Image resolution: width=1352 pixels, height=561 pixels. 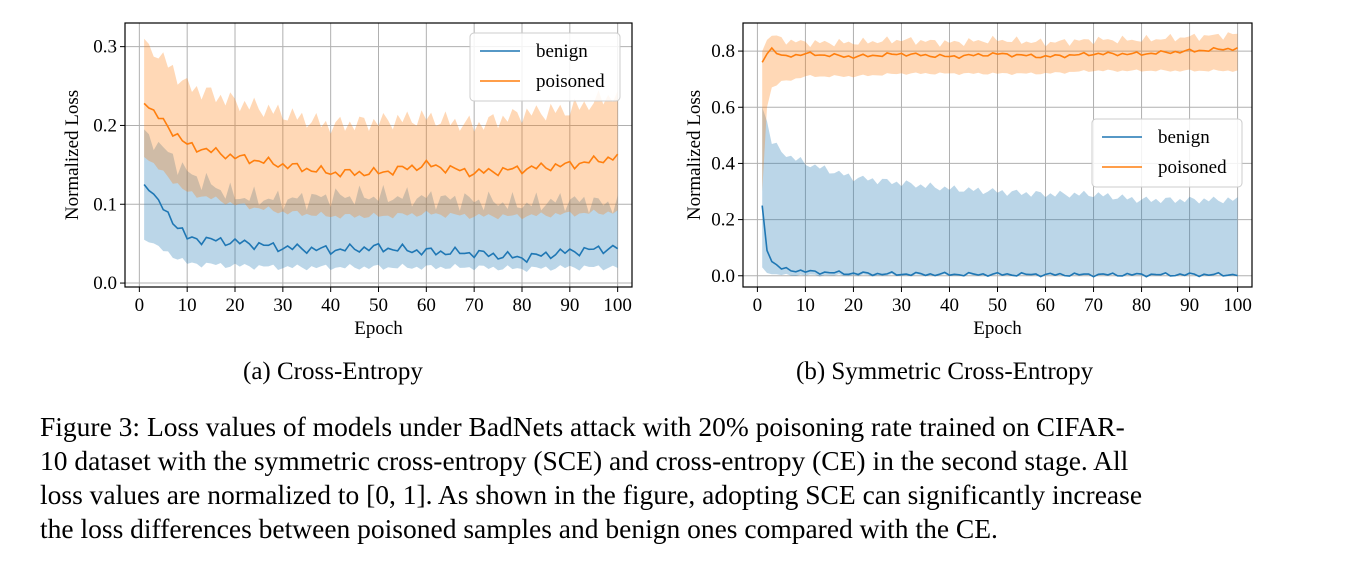 What do you see at coordinates (997, 305) in the screenshot?
I see `chart-b-xtick-label: 50` at bounding box center [997, 305].